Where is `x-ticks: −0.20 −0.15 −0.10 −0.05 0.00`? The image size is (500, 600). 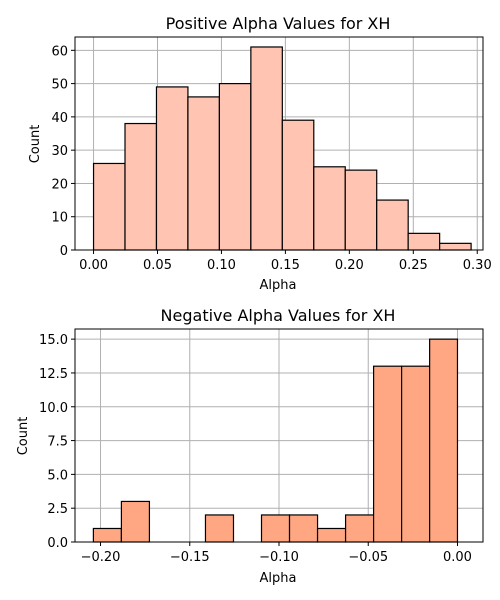
x-ticks: −0.20 −0.15 −0.10 −0.05 0.00 is located at coordinates (276, 553).